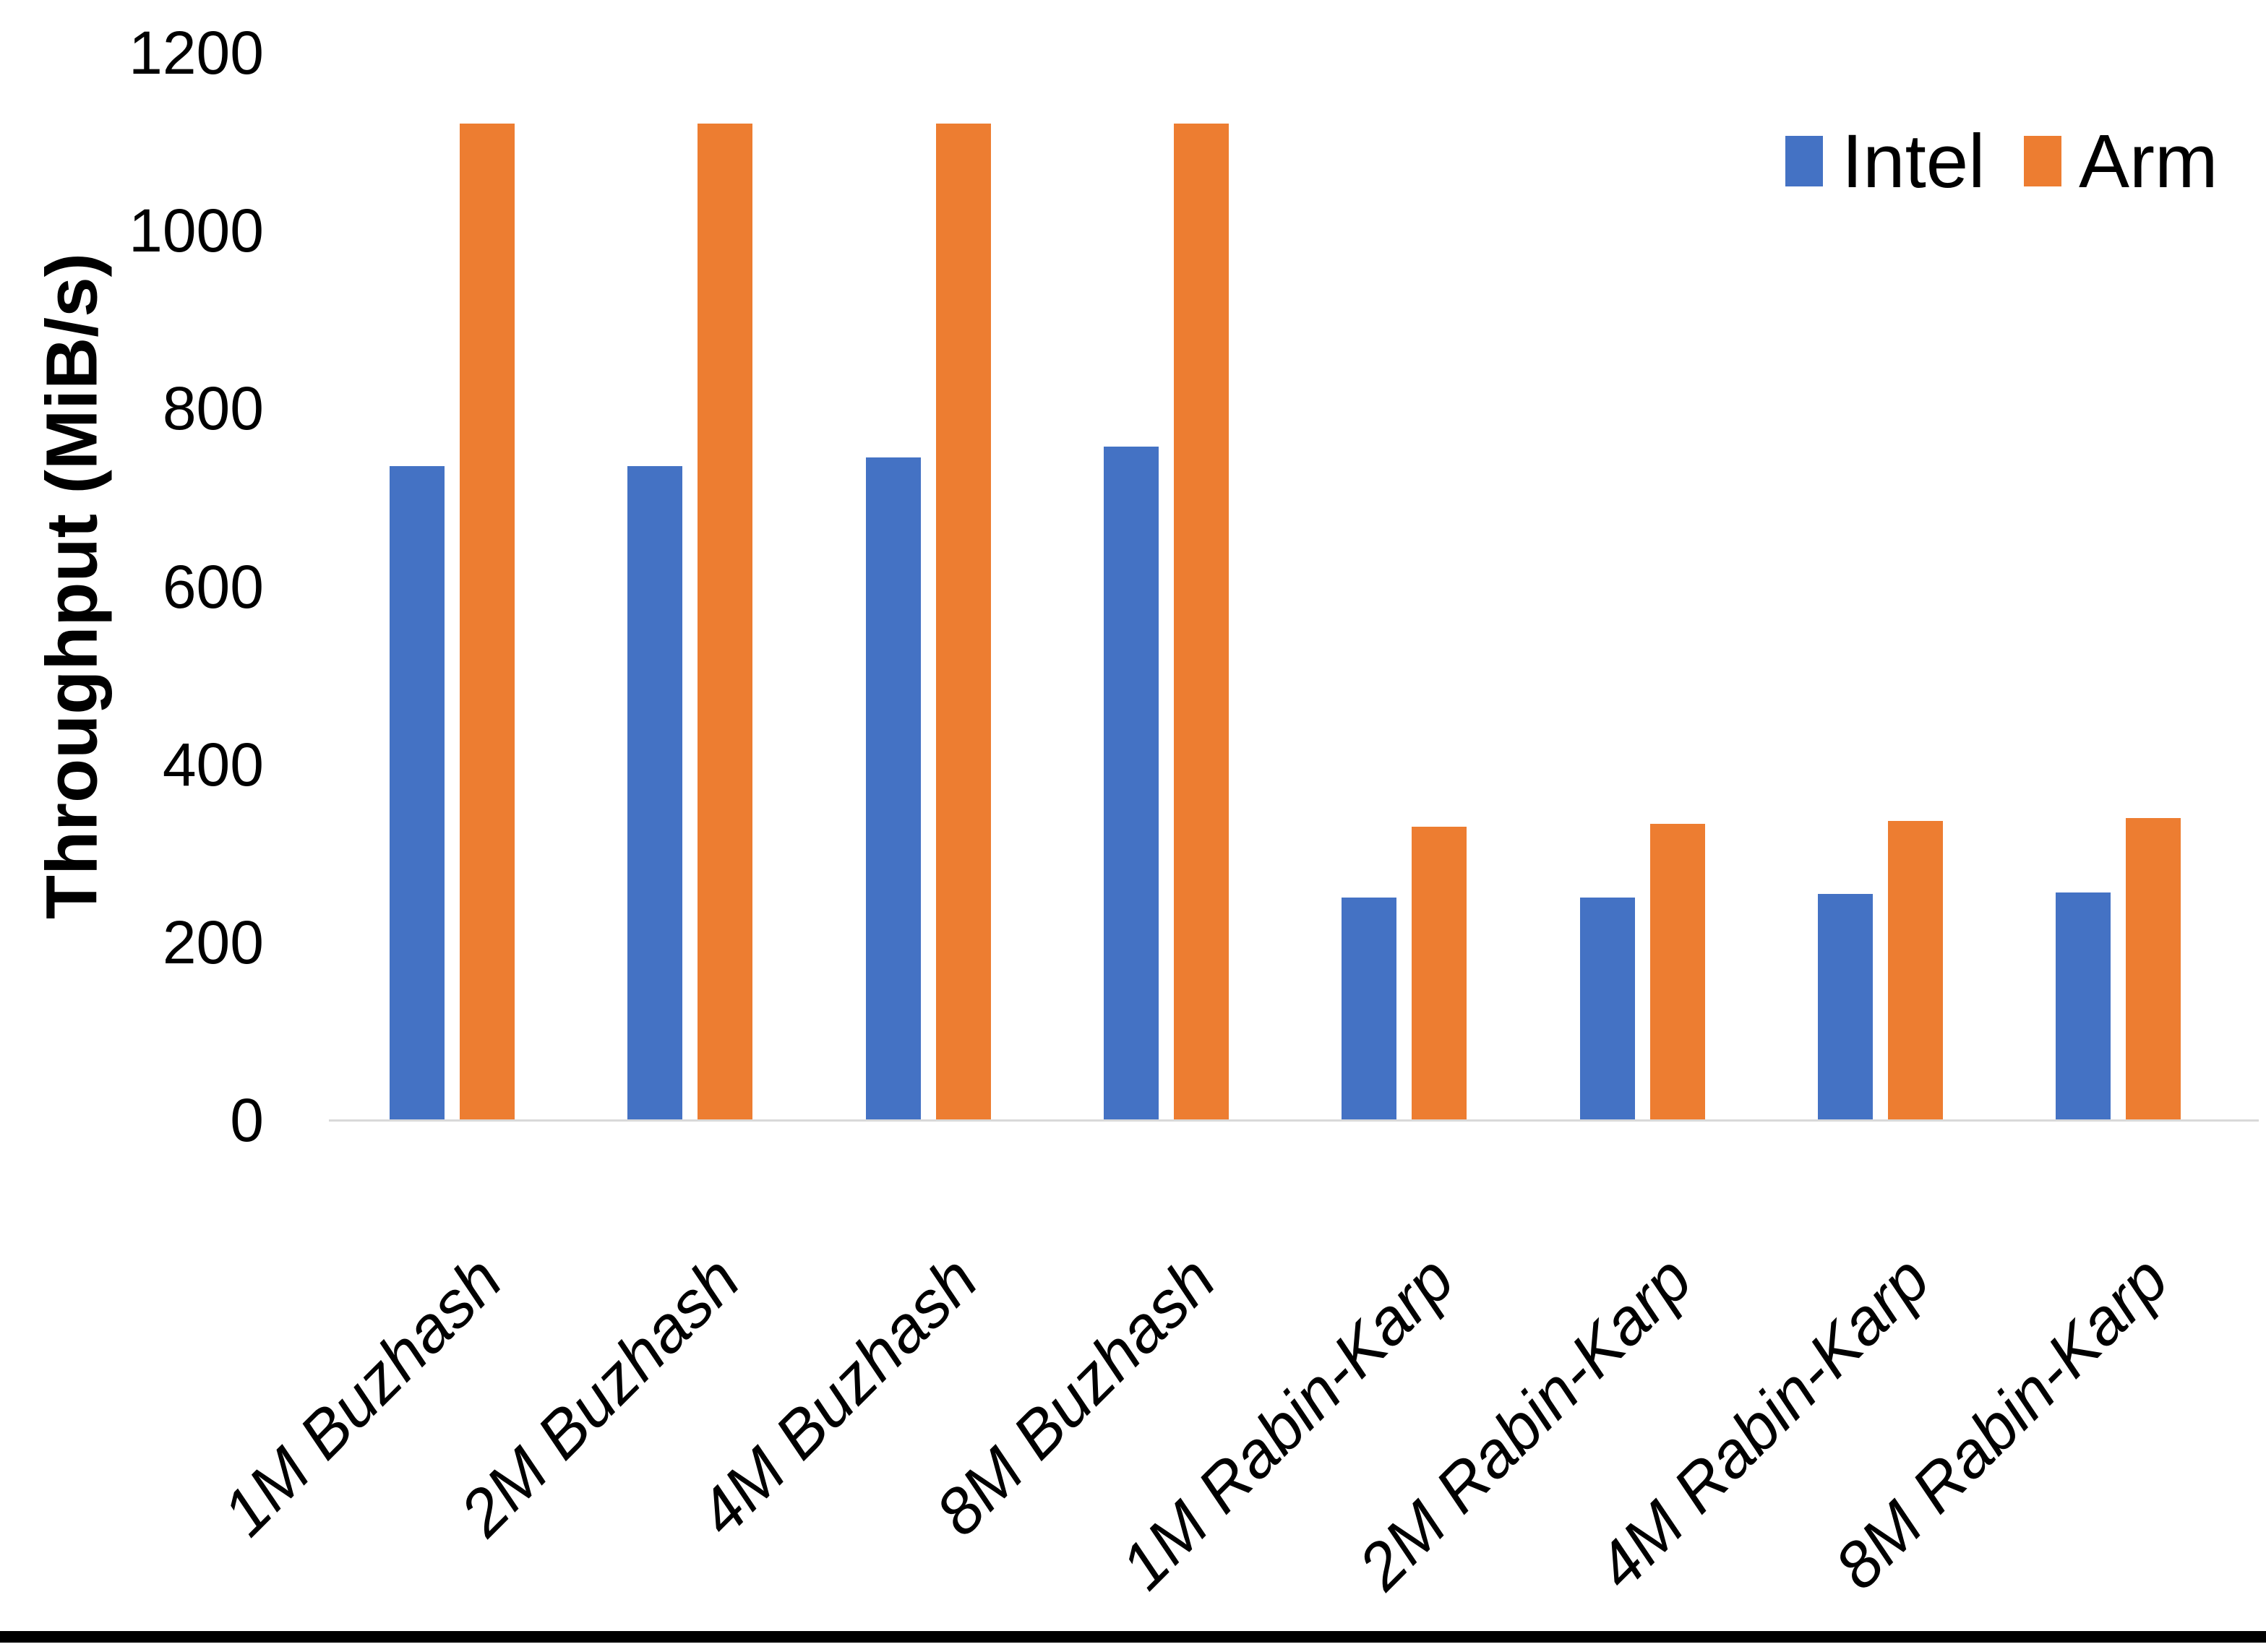 This screenshot has width=2266, height=1652. What do you see at coordinates (418, 793) in the screenshot?
I see `bar-intel-1m-buzhash` at bounding box center [418, 793].